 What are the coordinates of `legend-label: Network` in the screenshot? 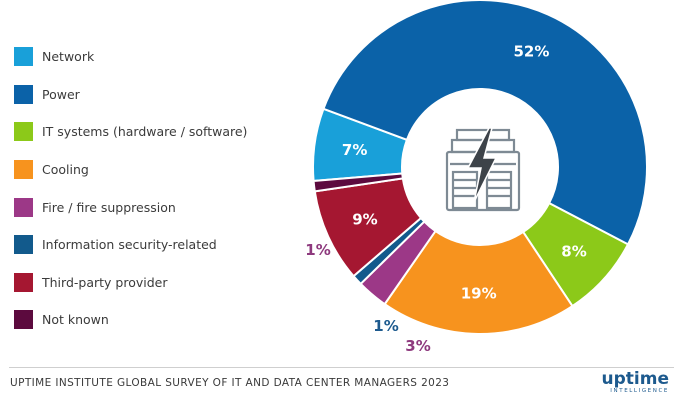 It's located at (68, 57).